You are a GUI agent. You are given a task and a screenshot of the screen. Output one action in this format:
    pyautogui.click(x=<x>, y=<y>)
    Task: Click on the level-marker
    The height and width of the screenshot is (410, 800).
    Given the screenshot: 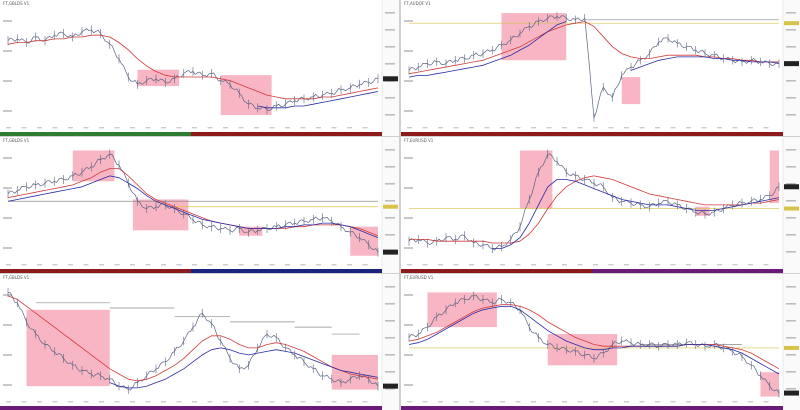 What is the action you would take?
    pyautogui.click(x=390, y=206)
    